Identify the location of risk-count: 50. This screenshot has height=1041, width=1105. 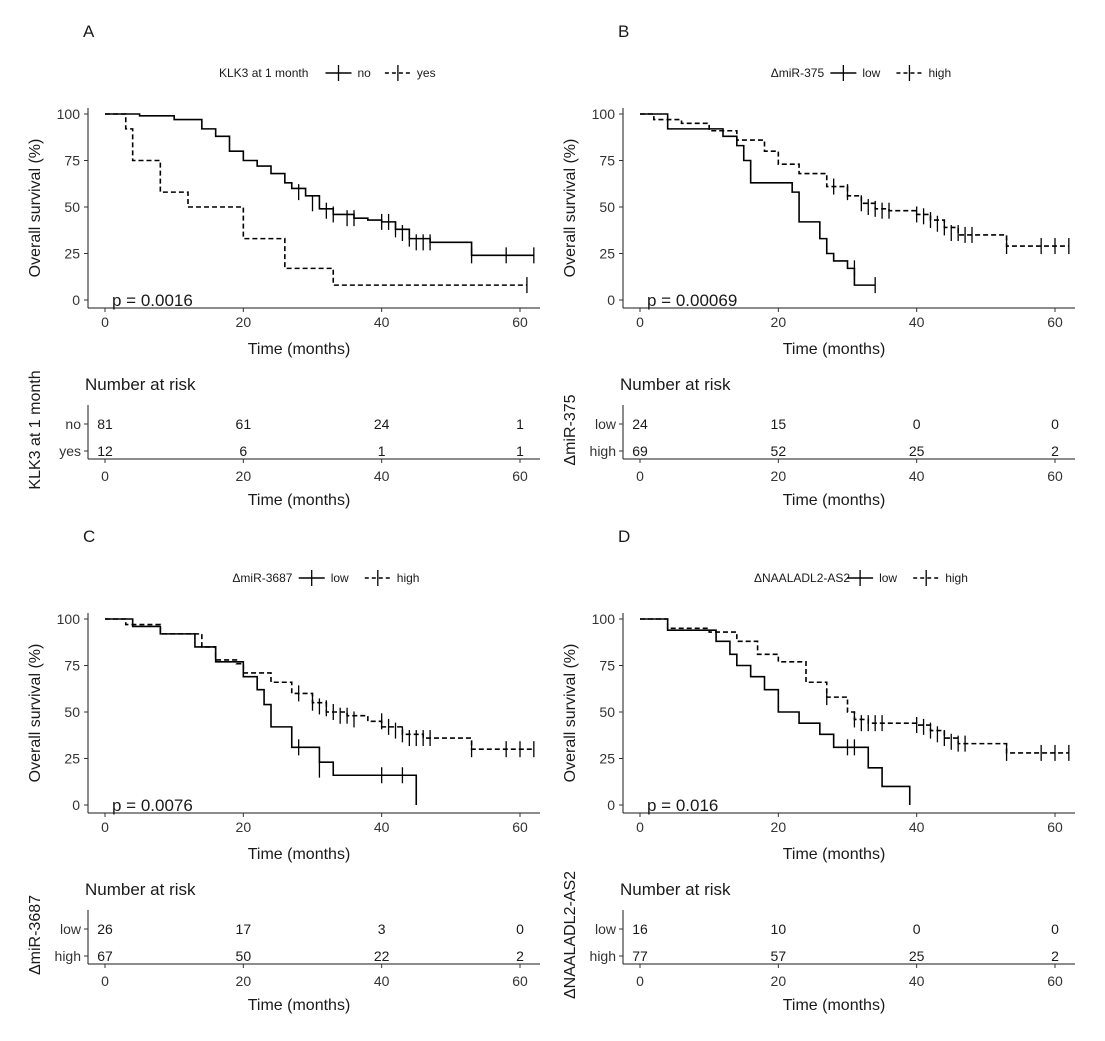
(244, 956).